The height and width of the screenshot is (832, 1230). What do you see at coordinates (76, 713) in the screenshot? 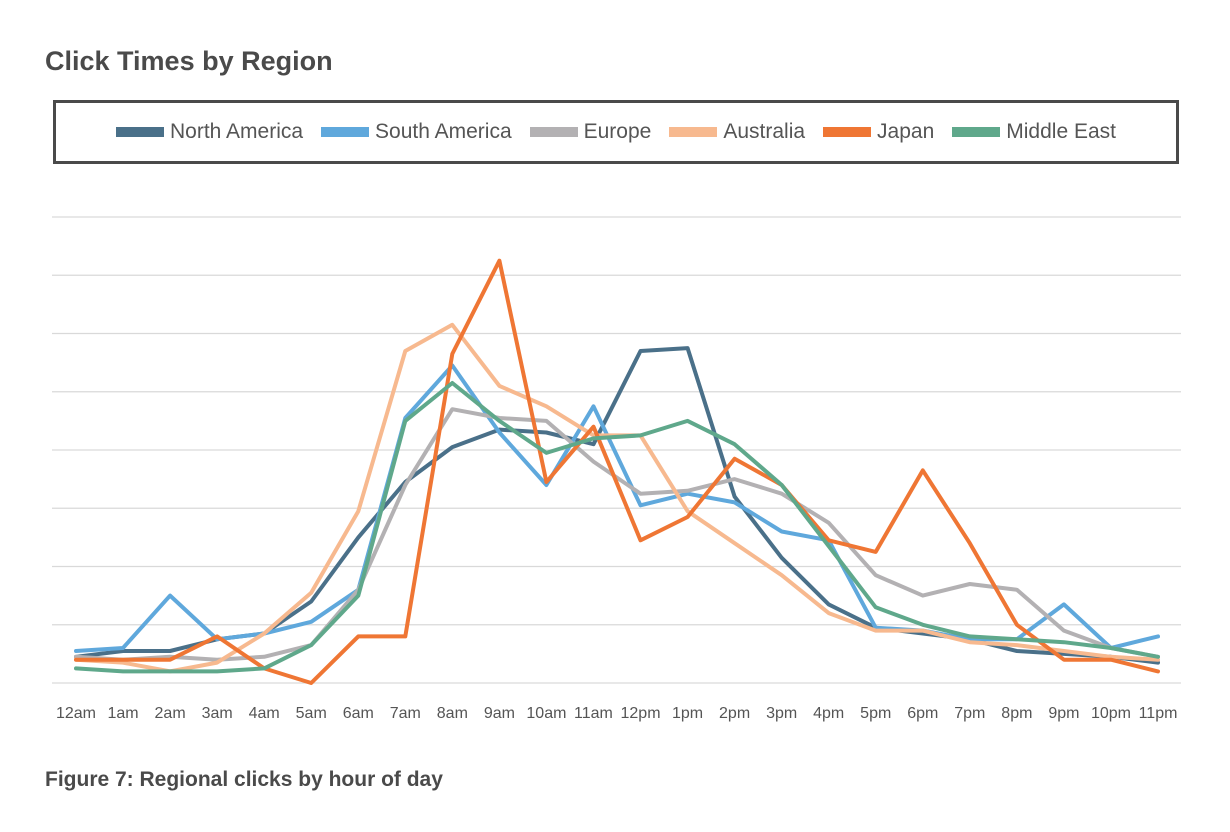
I see `x-tick-label: 12am` at bounding box center [76, 713].